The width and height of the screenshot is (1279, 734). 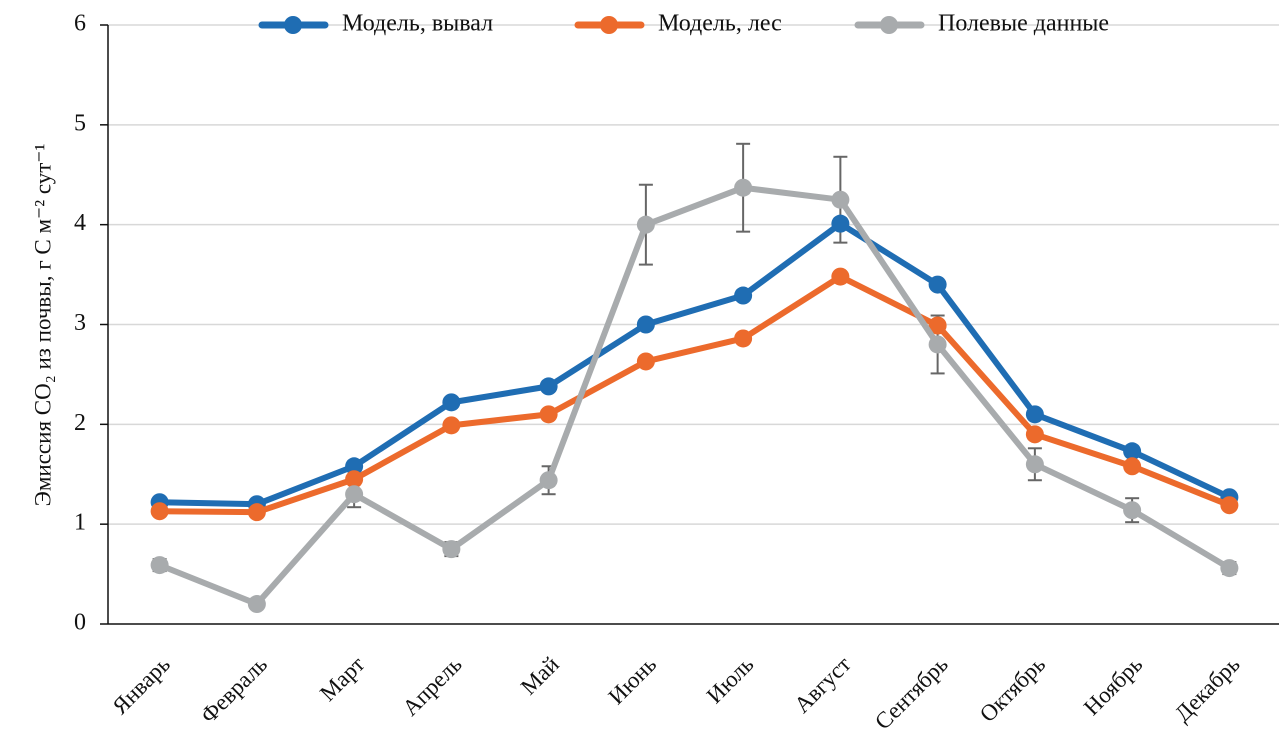 What do you see at coordinates (632, 681) in the screenshot?
I see `x-tick-label: Июнь` at bounding box center [632, 681].